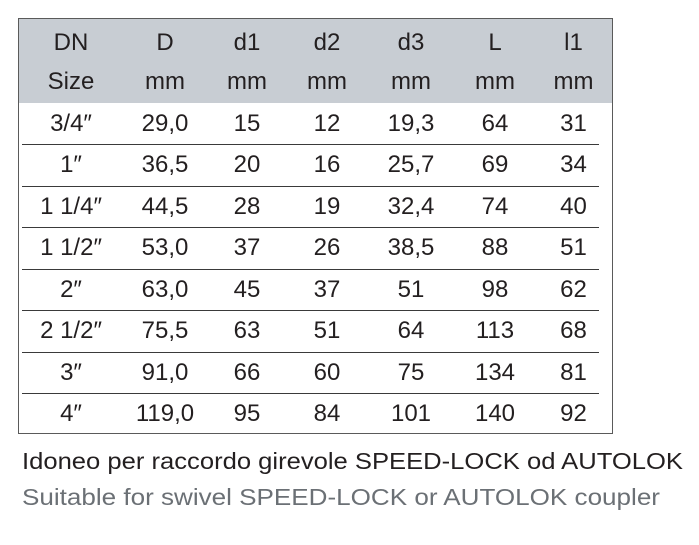  What do you see at coordinates (495, 372) in the screenshot?
I see `table-cell: 134` at bounding box center [495, 372].